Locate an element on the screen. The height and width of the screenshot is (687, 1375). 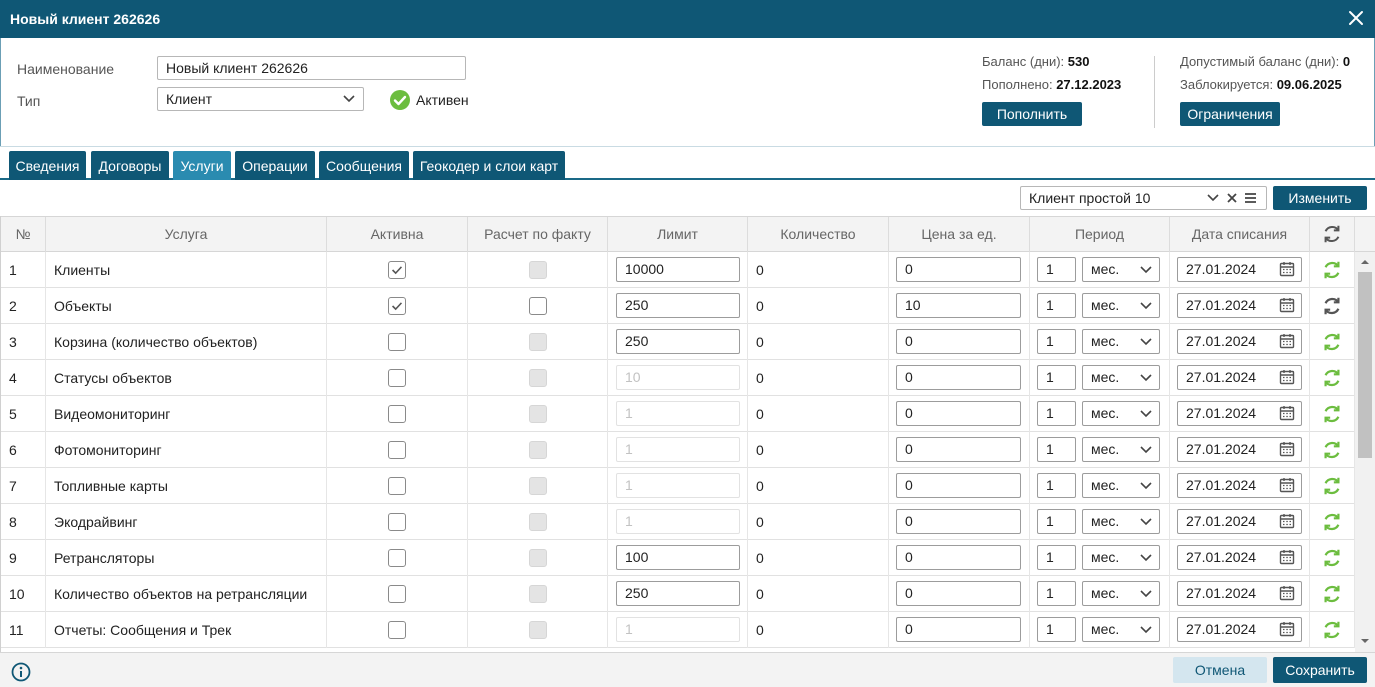
price-input: 10 is located at coordinates (958, 305).